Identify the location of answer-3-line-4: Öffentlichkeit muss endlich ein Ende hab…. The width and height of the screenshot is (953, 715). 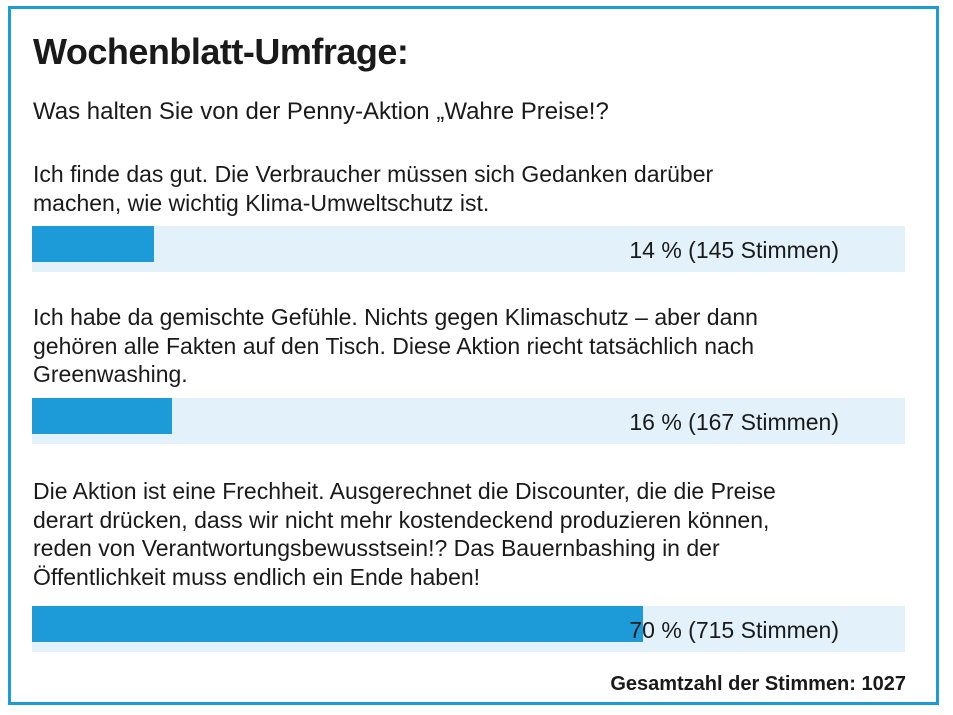
(257, 576).